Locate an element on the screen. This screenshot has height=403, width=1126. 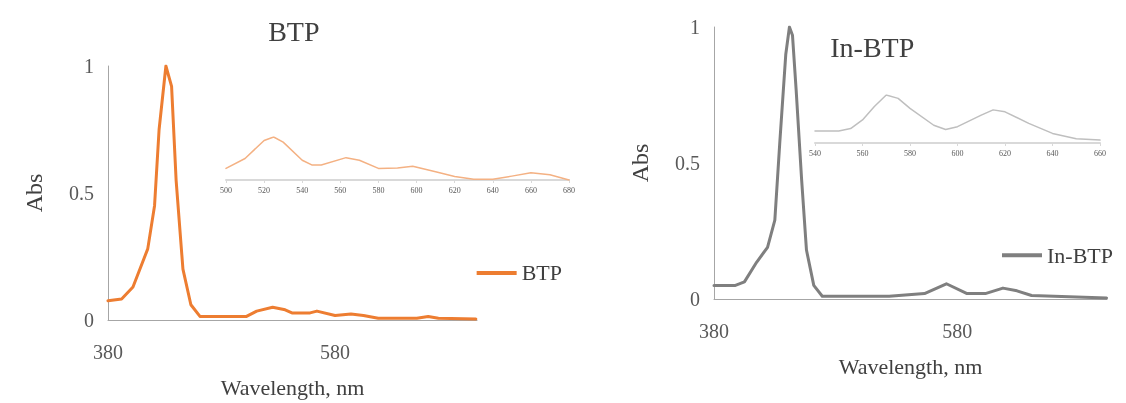
chart-title: In-BTP is located at coordinates (872, 47).